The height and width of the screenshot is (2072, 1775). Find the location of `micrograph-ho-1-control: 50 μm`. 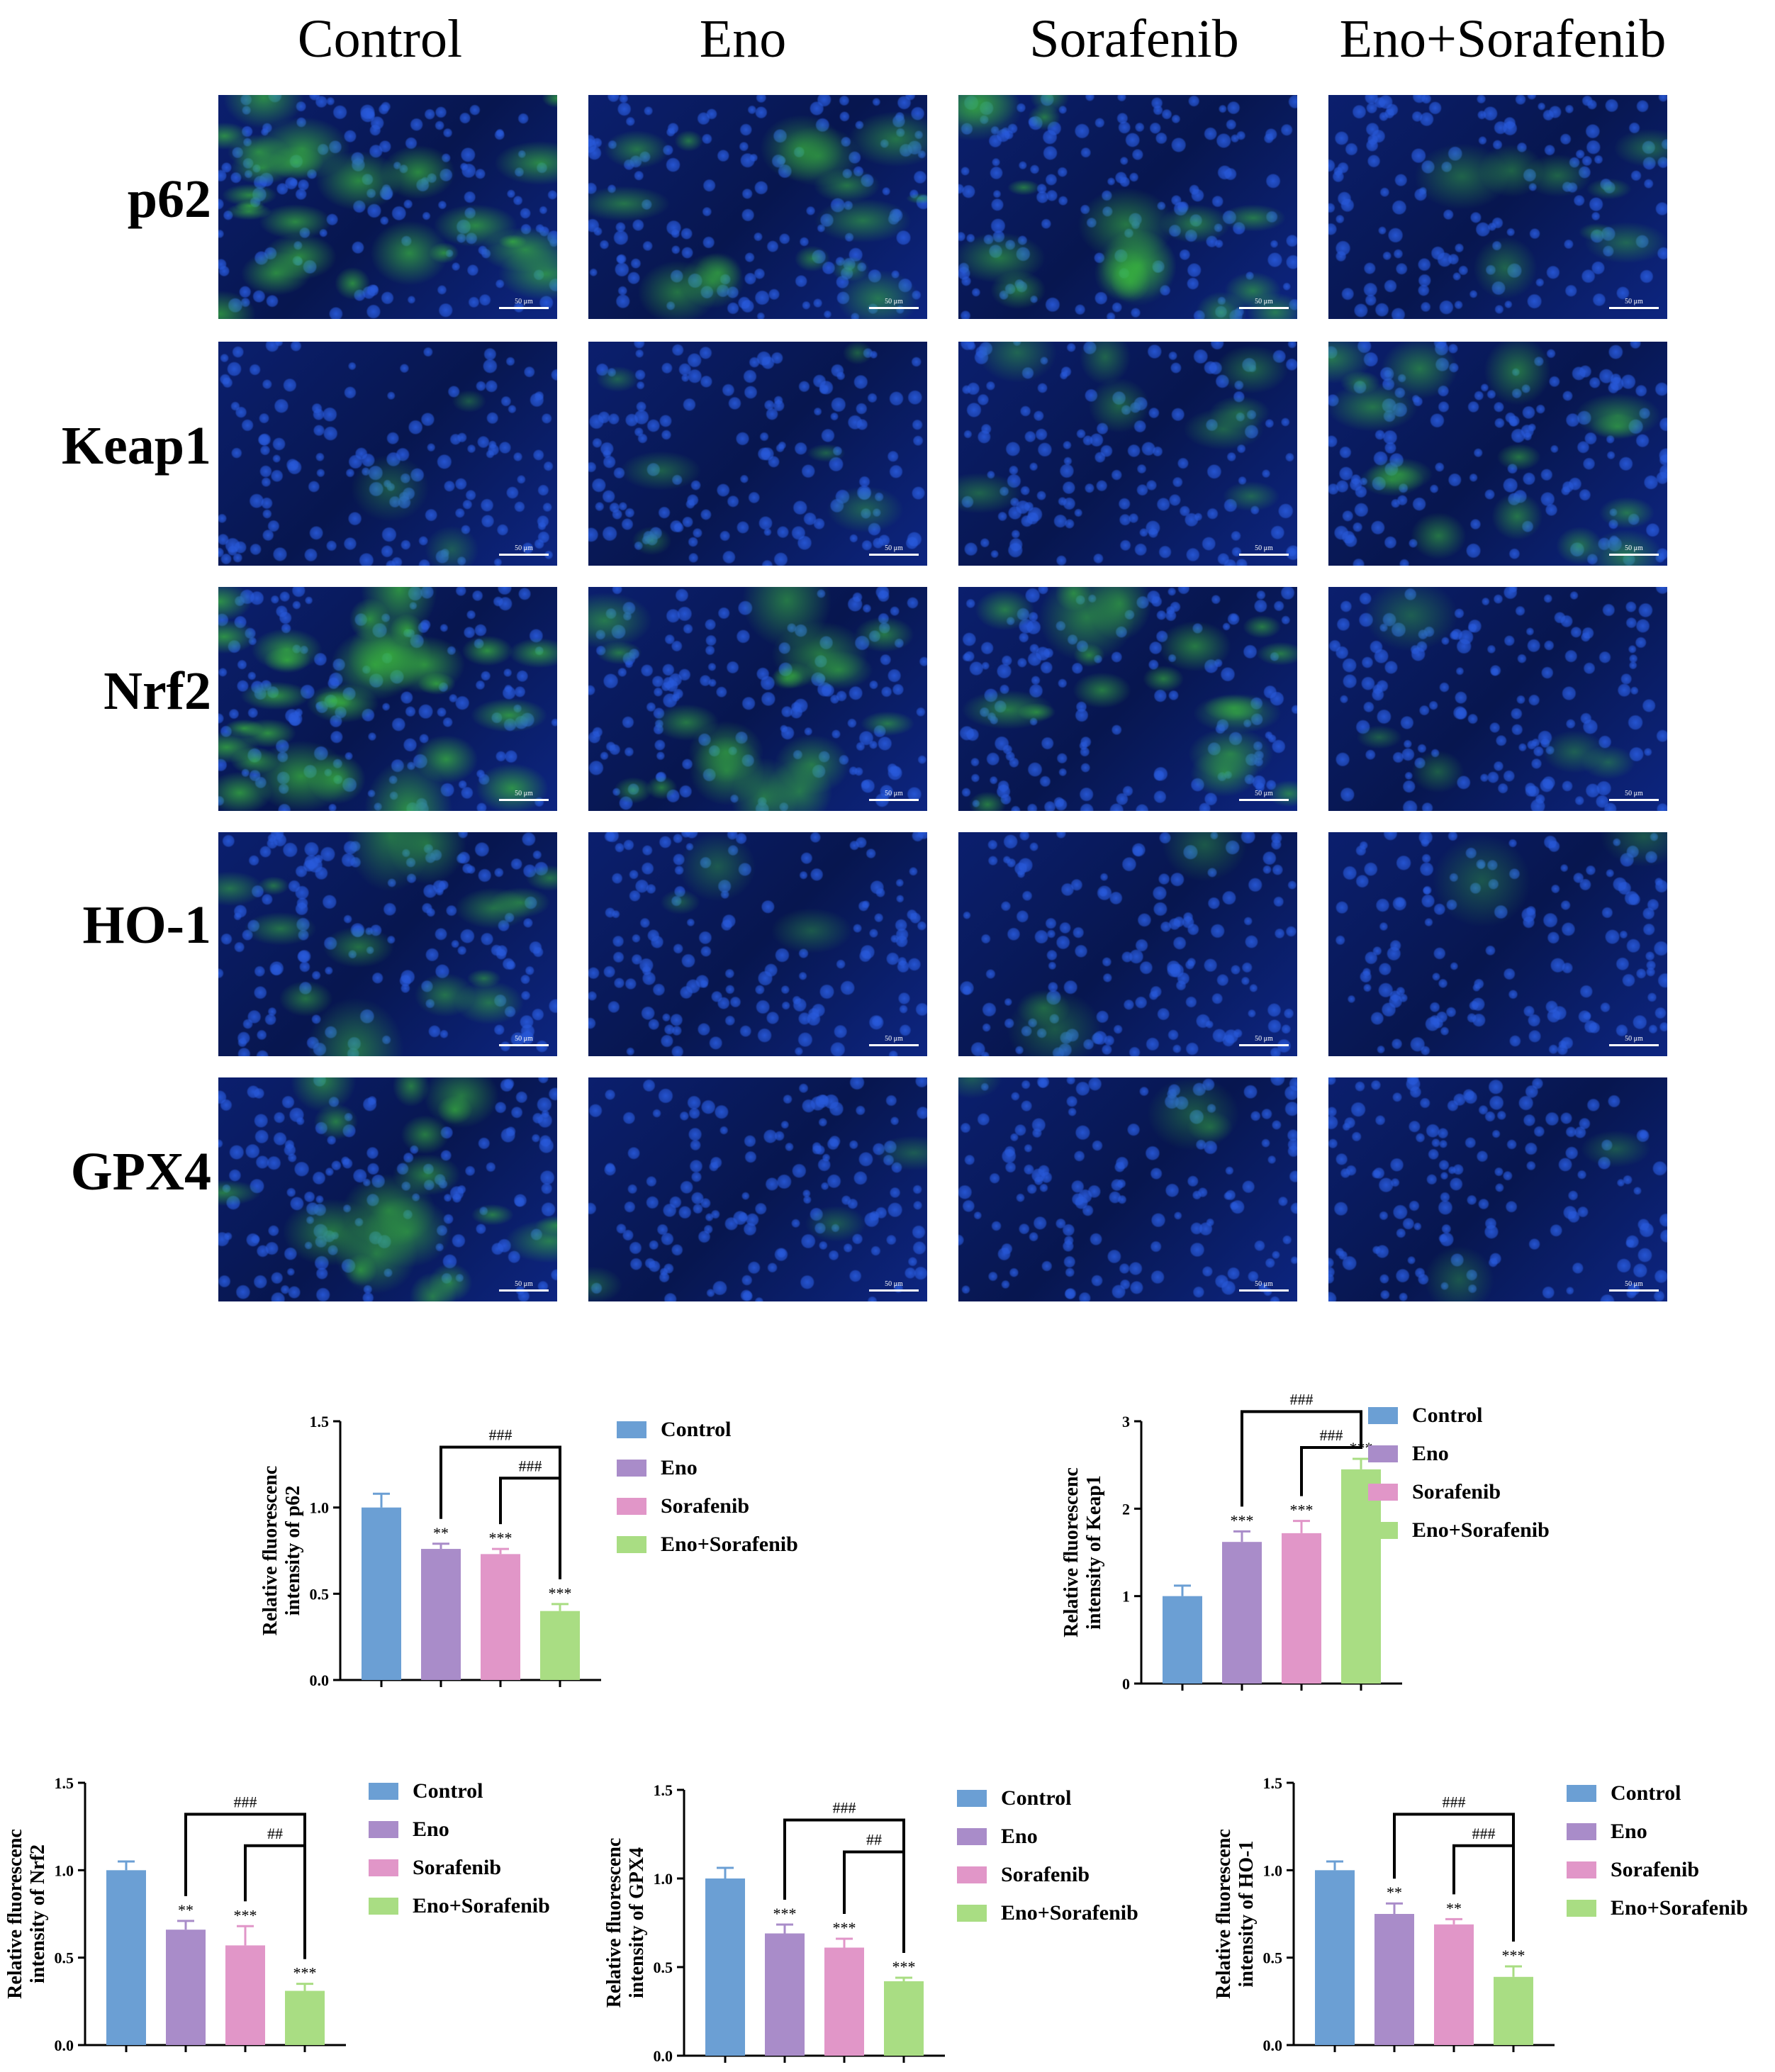

micrograph-ho-1-control: 50 μm is located at coordinates (387, 944).